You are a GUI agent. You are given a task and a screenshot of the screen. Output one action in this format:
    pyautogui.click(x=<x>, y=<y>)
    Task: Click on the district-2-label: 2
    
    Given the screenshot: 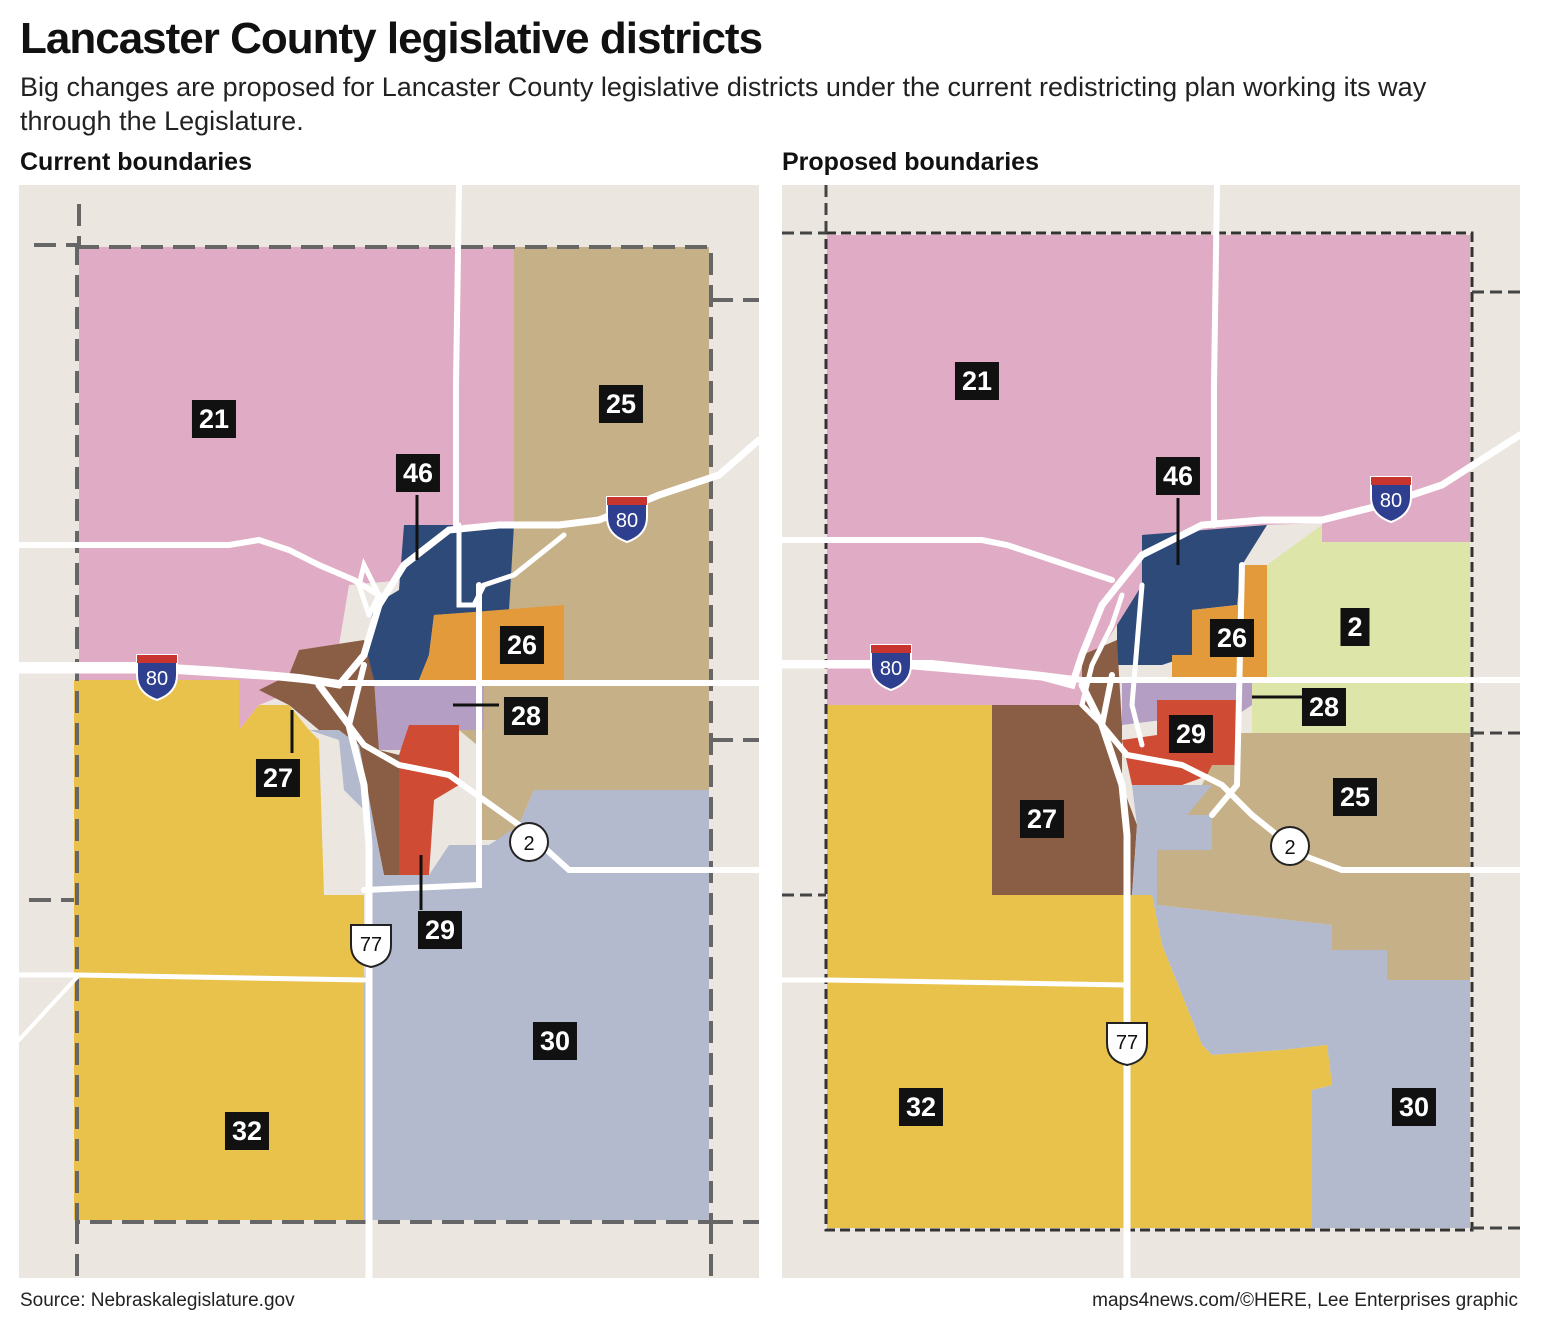 What is the action you would take?
    pyautogui.click(x=1355, y=627)
    